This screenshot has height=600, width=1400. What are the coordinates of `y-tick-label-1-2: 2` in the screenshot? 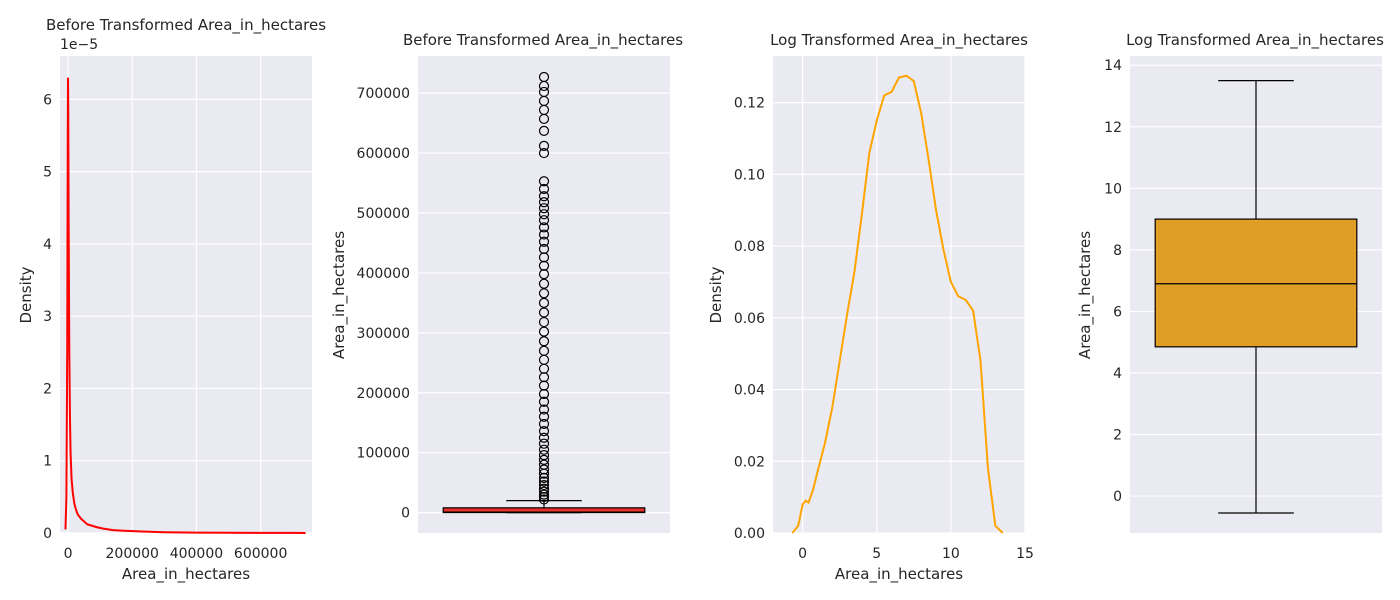 It's located at (47, 389).